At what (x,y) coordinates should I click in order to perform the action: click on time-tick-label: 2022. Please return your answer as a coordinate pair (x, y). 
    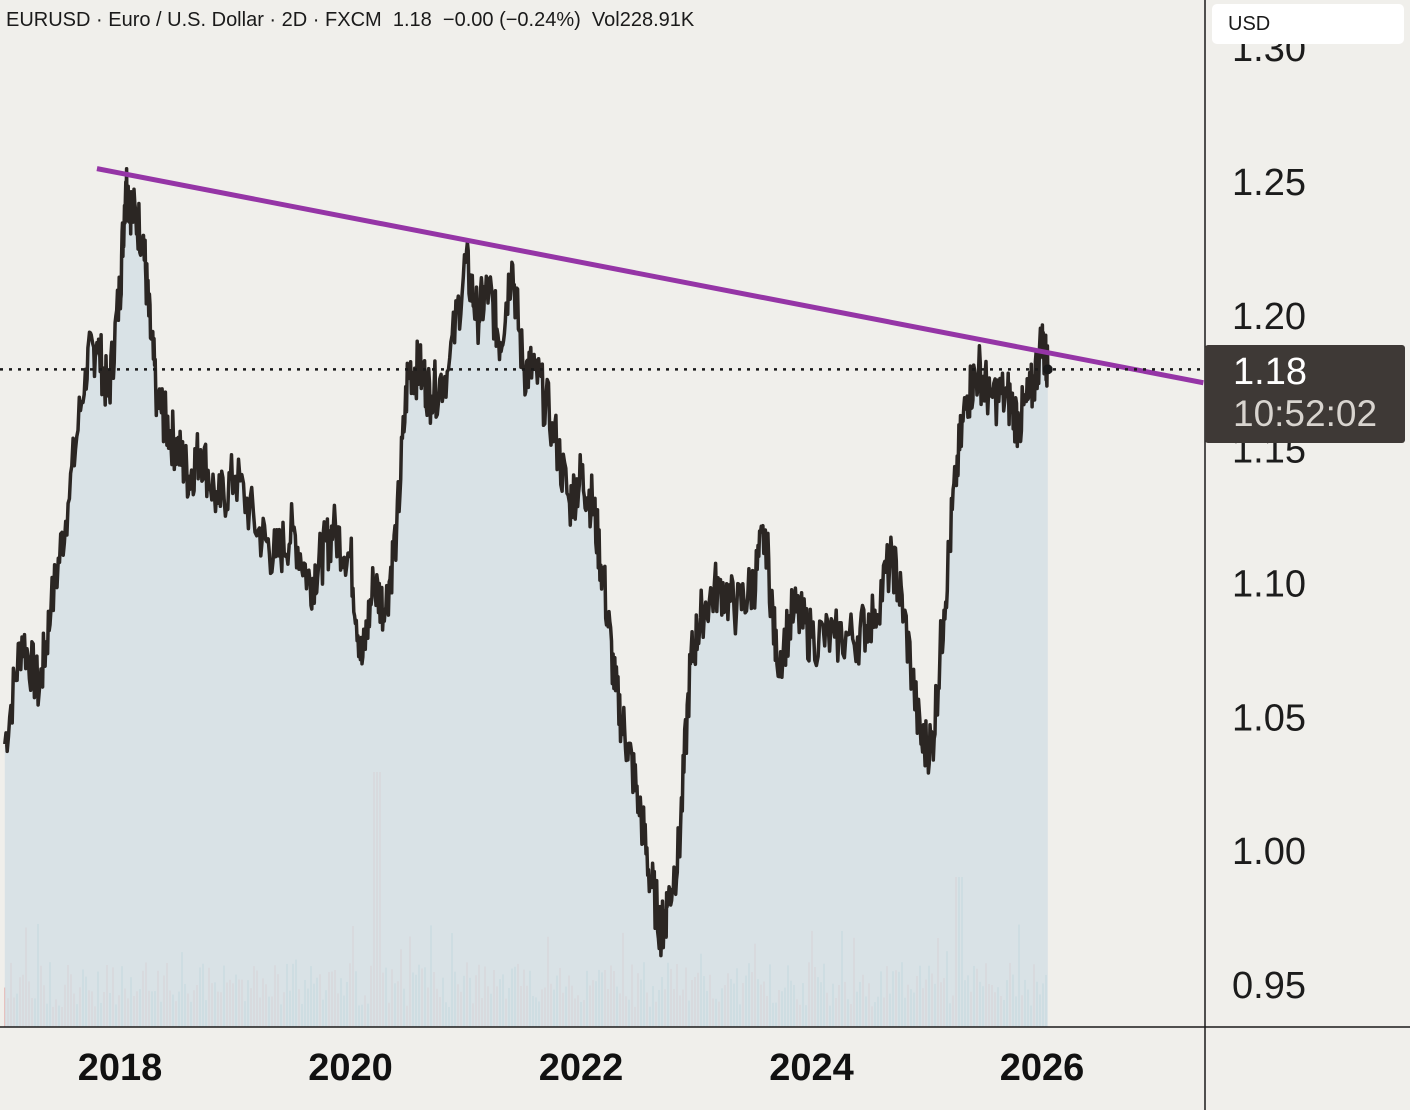
    Looking at the image, I should click on (581, 1068).